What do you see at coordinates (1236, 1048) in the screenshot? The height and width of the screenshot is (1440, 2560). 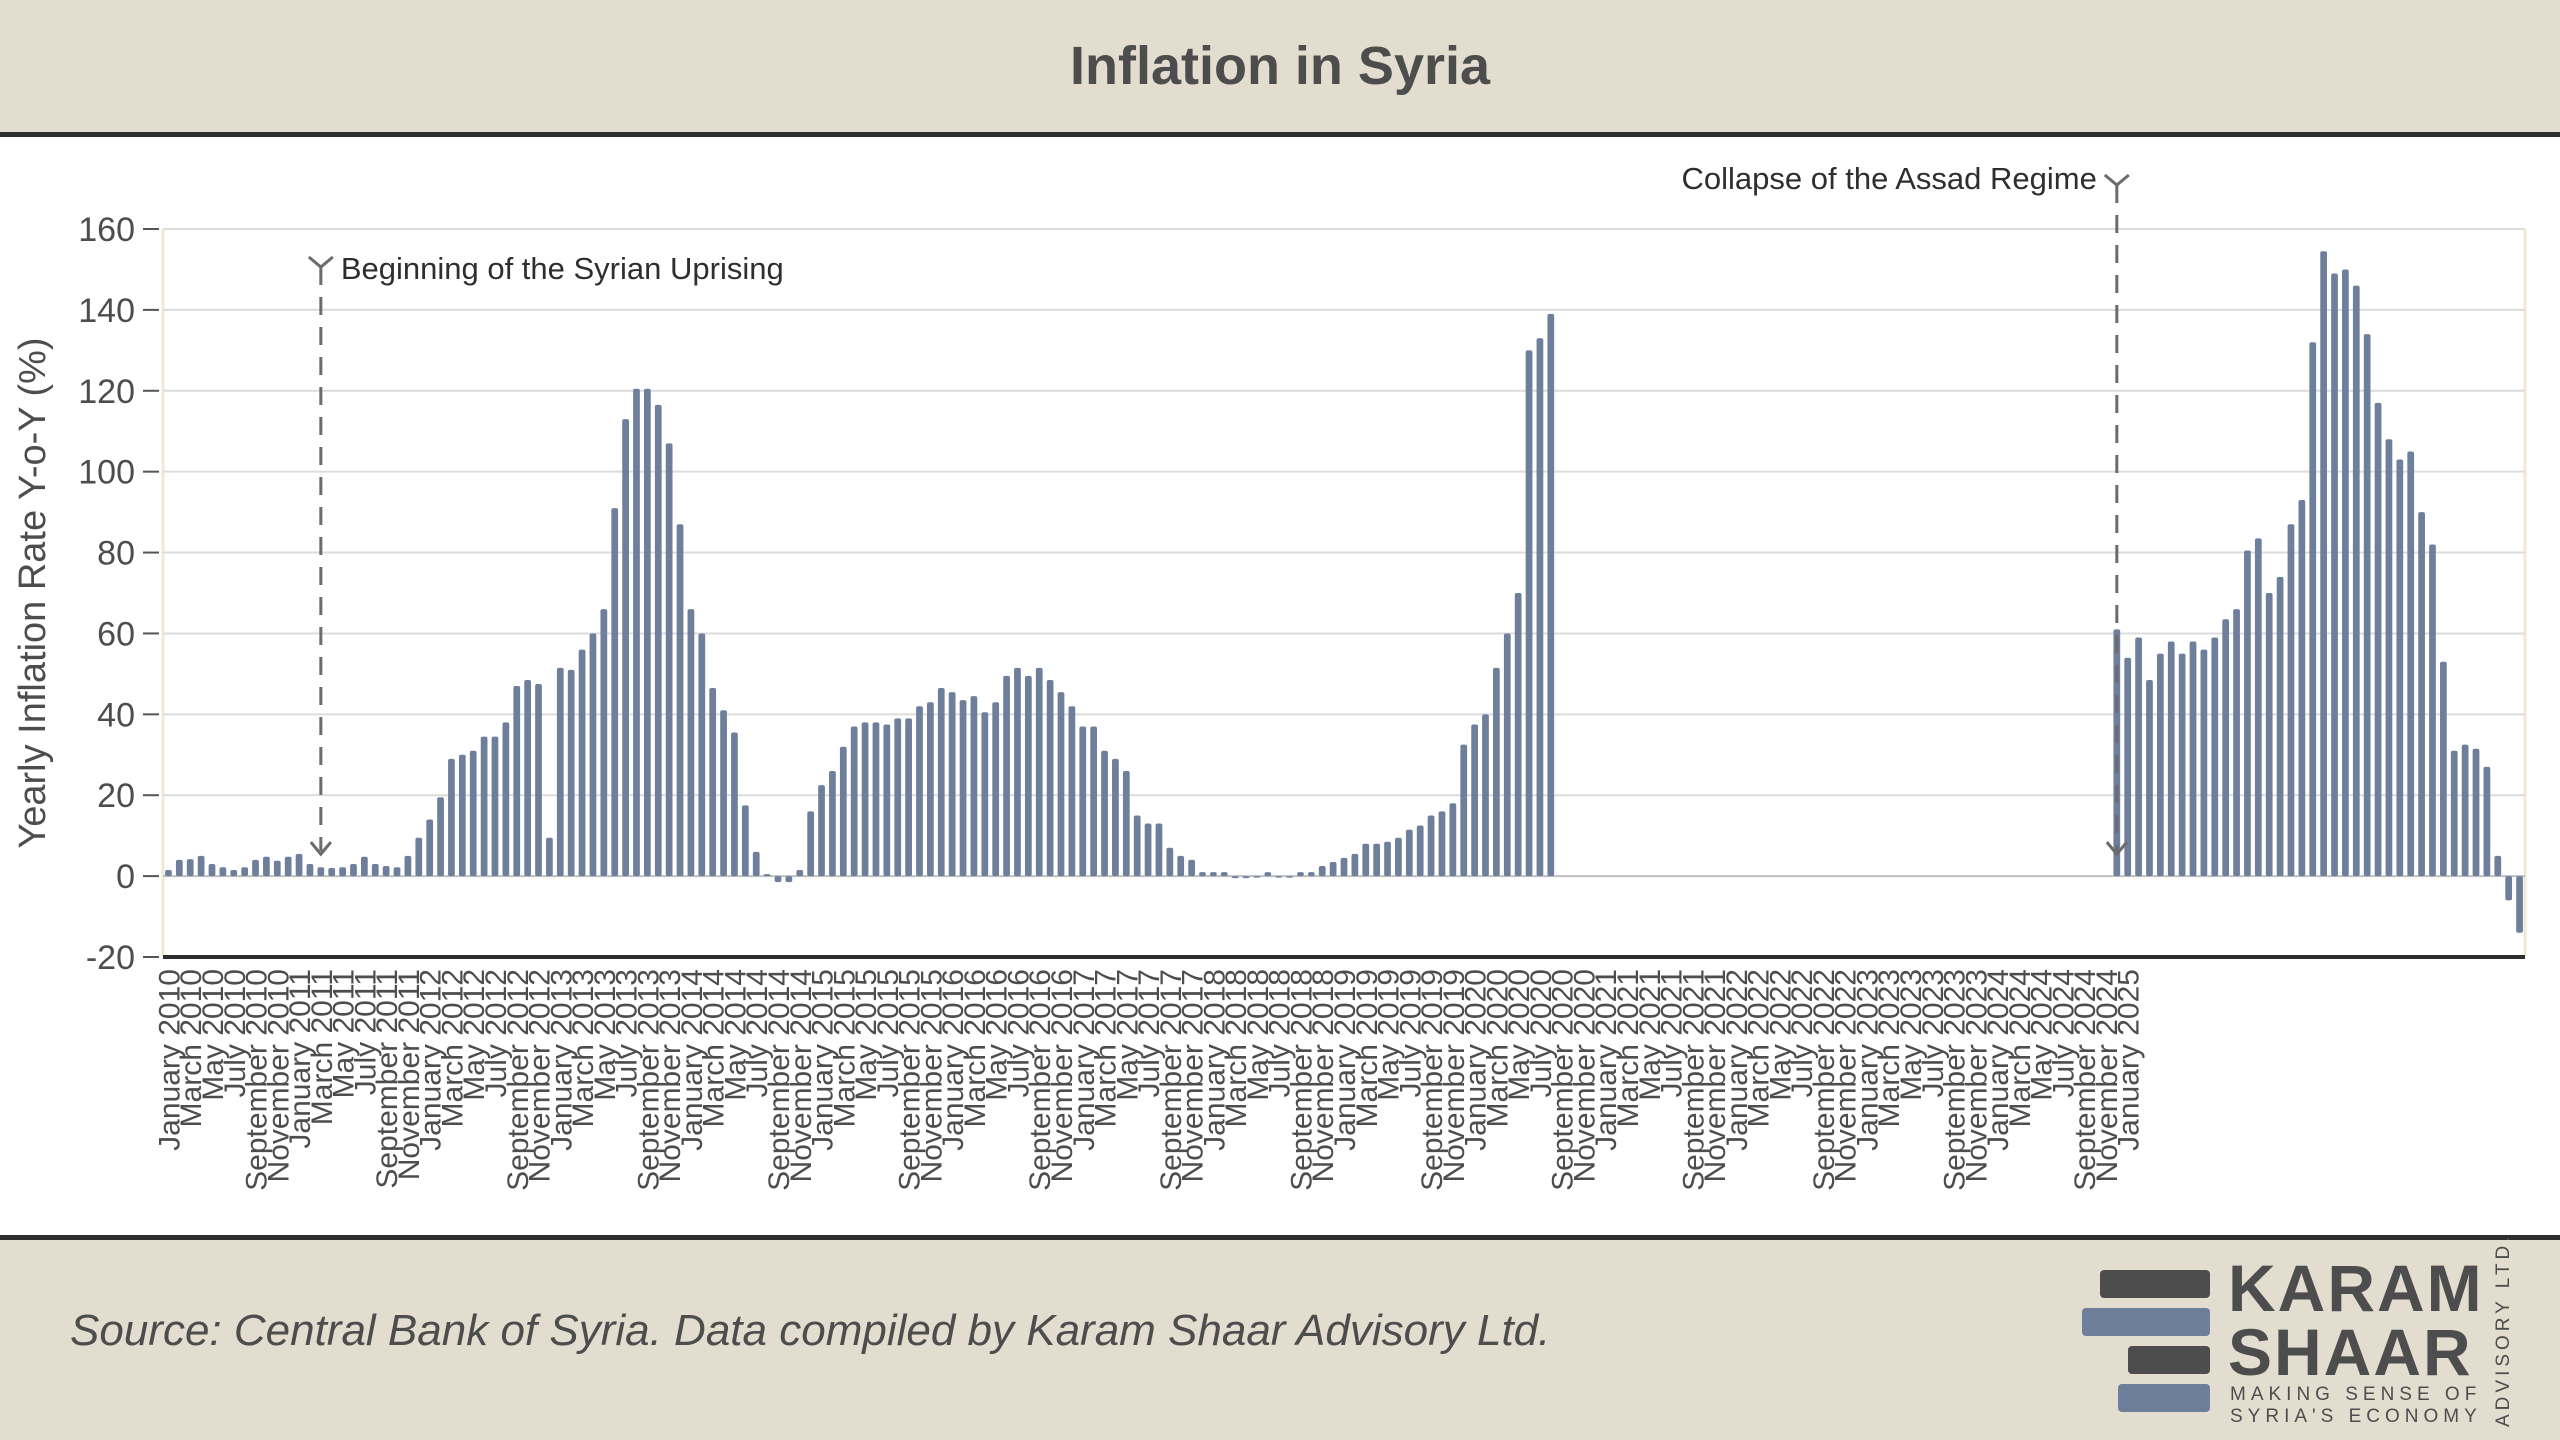 I see `x-tick-label: March 2018` at bounding box center [1236, 1048].